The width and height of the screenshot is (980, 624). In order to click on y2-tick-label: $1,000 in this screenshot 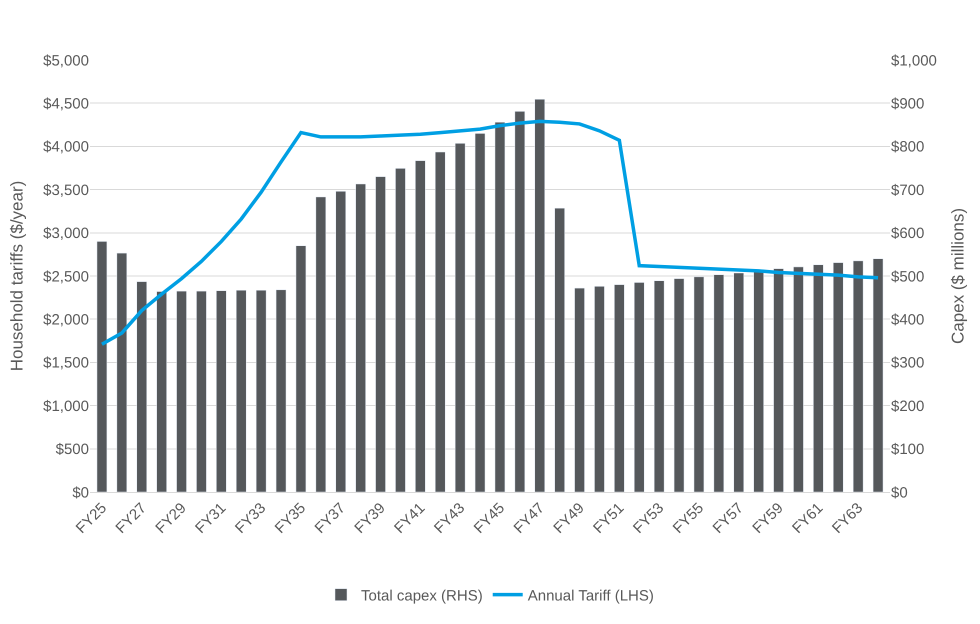, I will do `click(914, 61)`.